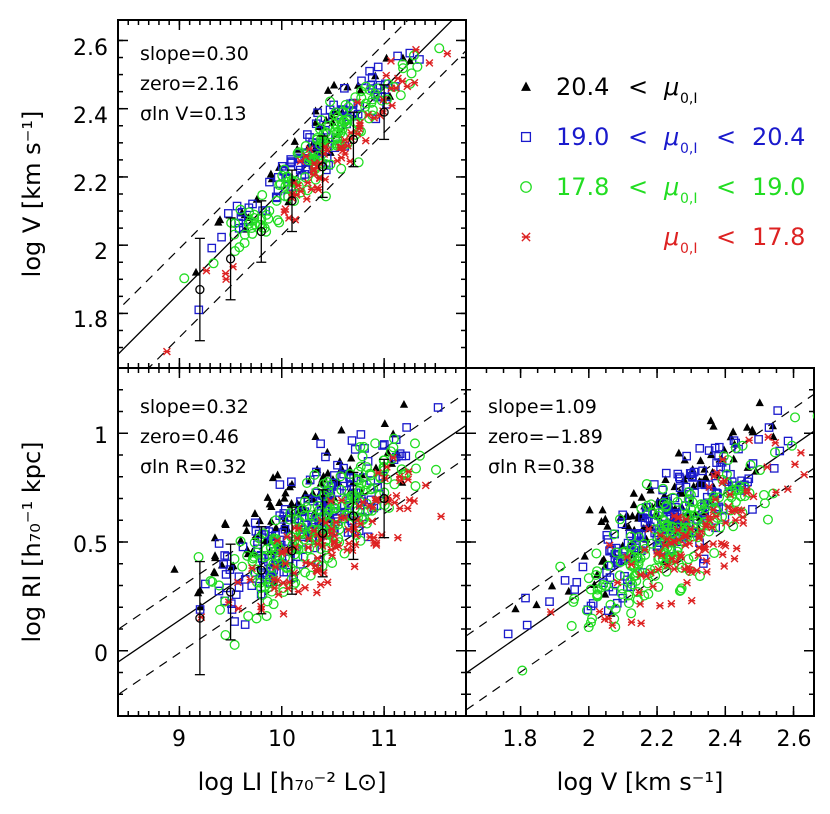 Image resolution: width=830 pixels, height=814 pixels. I want to click on axis-title-rv-x: log V [km s⁻¹], so click(640, 782).